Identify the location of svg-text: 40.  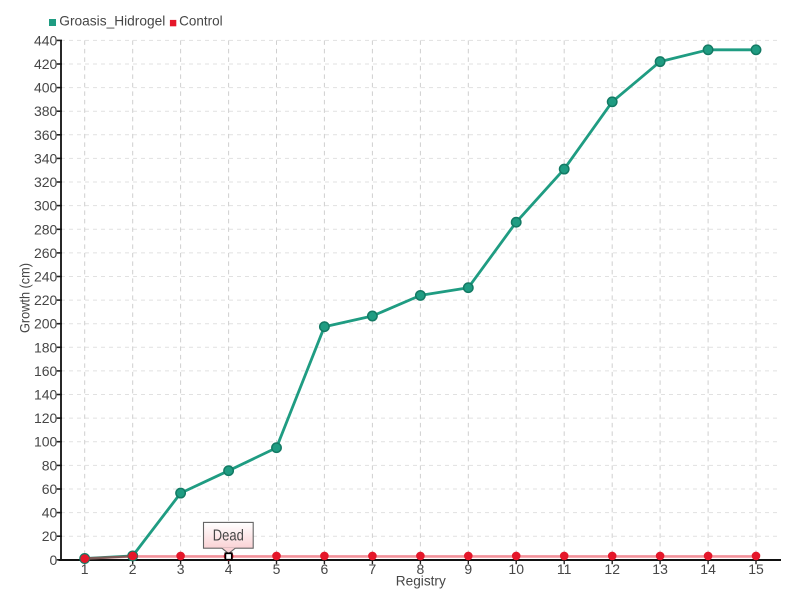
(50, 513).